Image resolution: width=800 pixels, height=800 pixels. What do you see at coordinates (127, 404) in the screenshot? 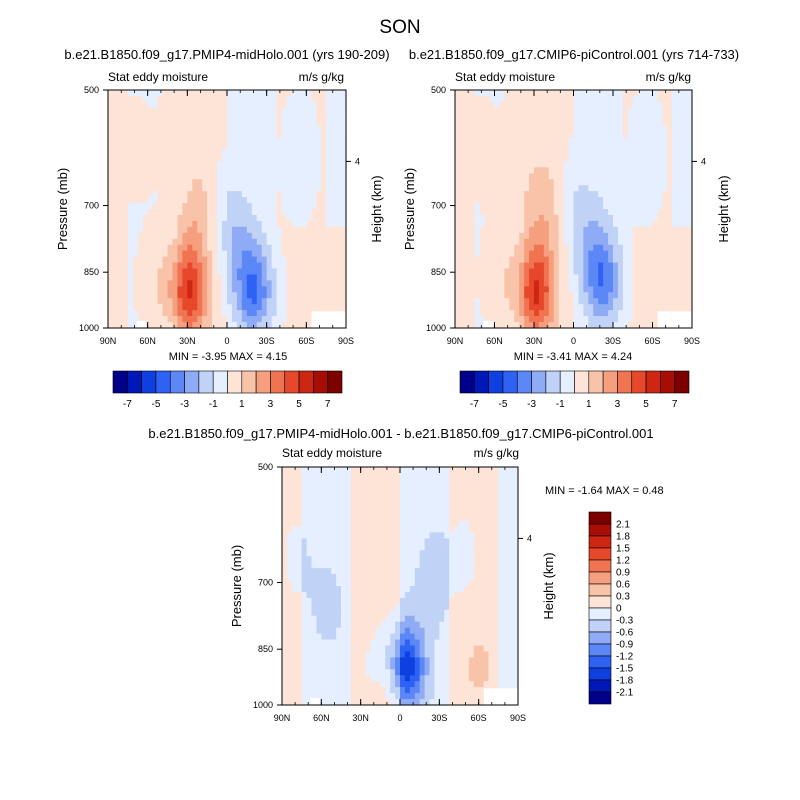
I see `colorbar-label: -7` at bounding box center [127, 404].